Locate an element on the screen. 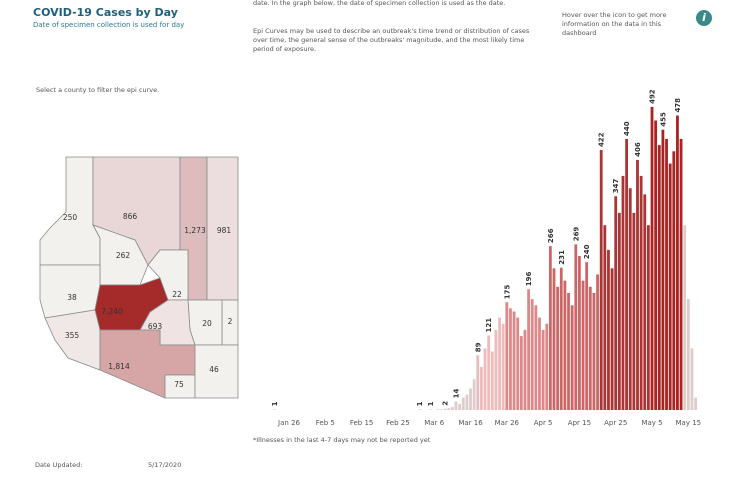  county-label: 2 is located at coordinates (230, 321).